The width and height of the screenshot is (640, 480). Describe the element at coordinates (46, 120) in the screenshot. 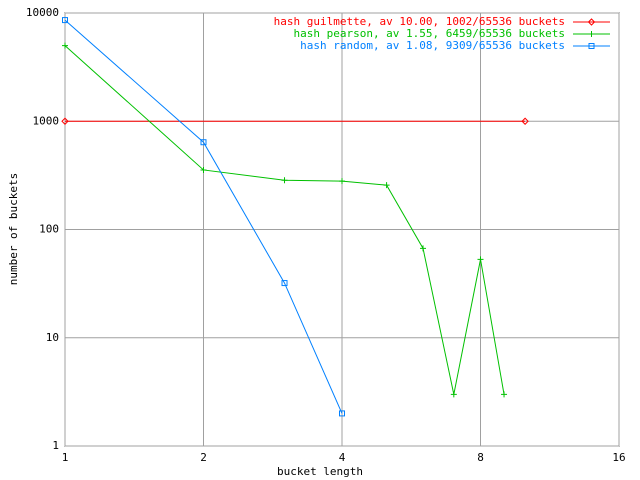

I see `y-tick-label: 1000` at that location.